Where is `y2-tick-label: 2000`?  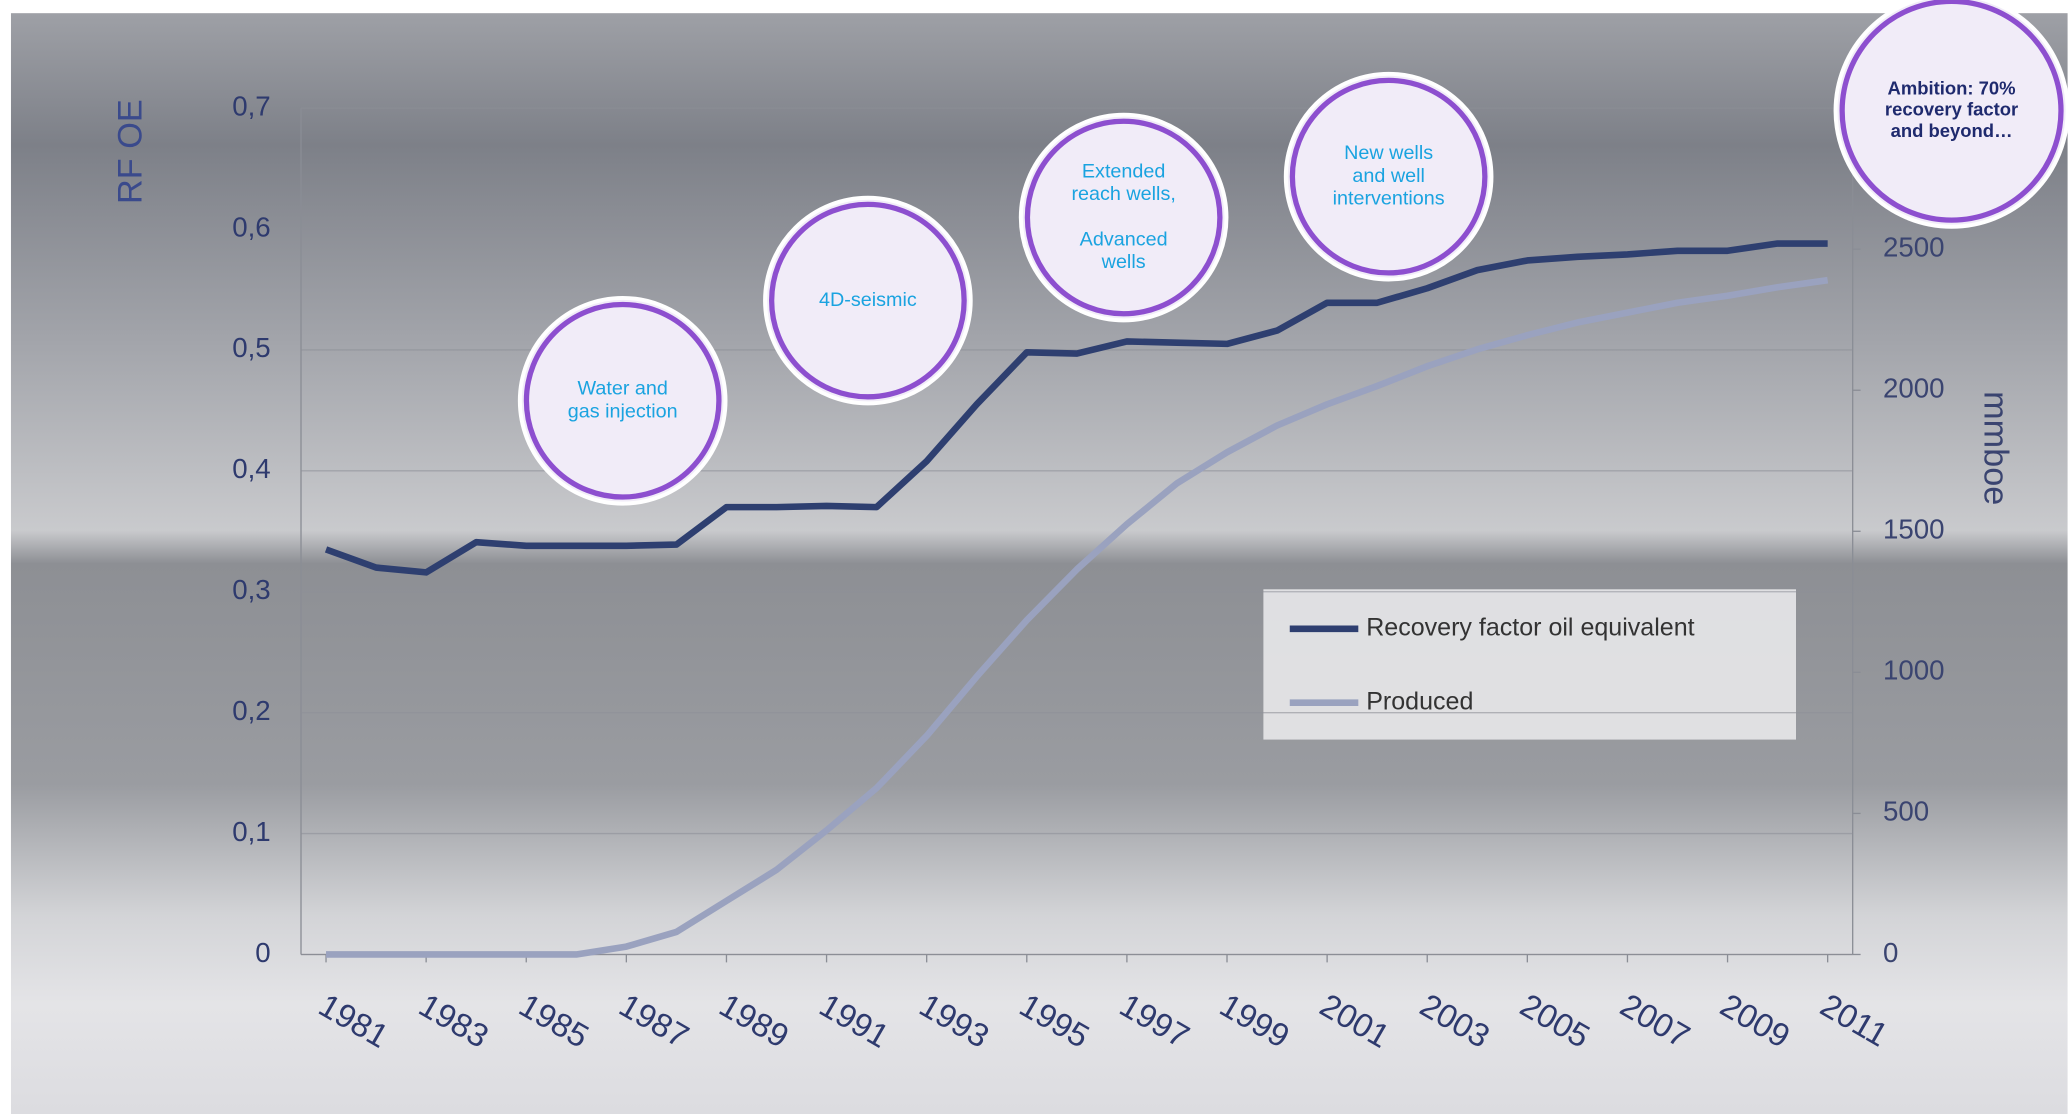
y2-tick-label: 2000 is located at coordinates (1914, 388).